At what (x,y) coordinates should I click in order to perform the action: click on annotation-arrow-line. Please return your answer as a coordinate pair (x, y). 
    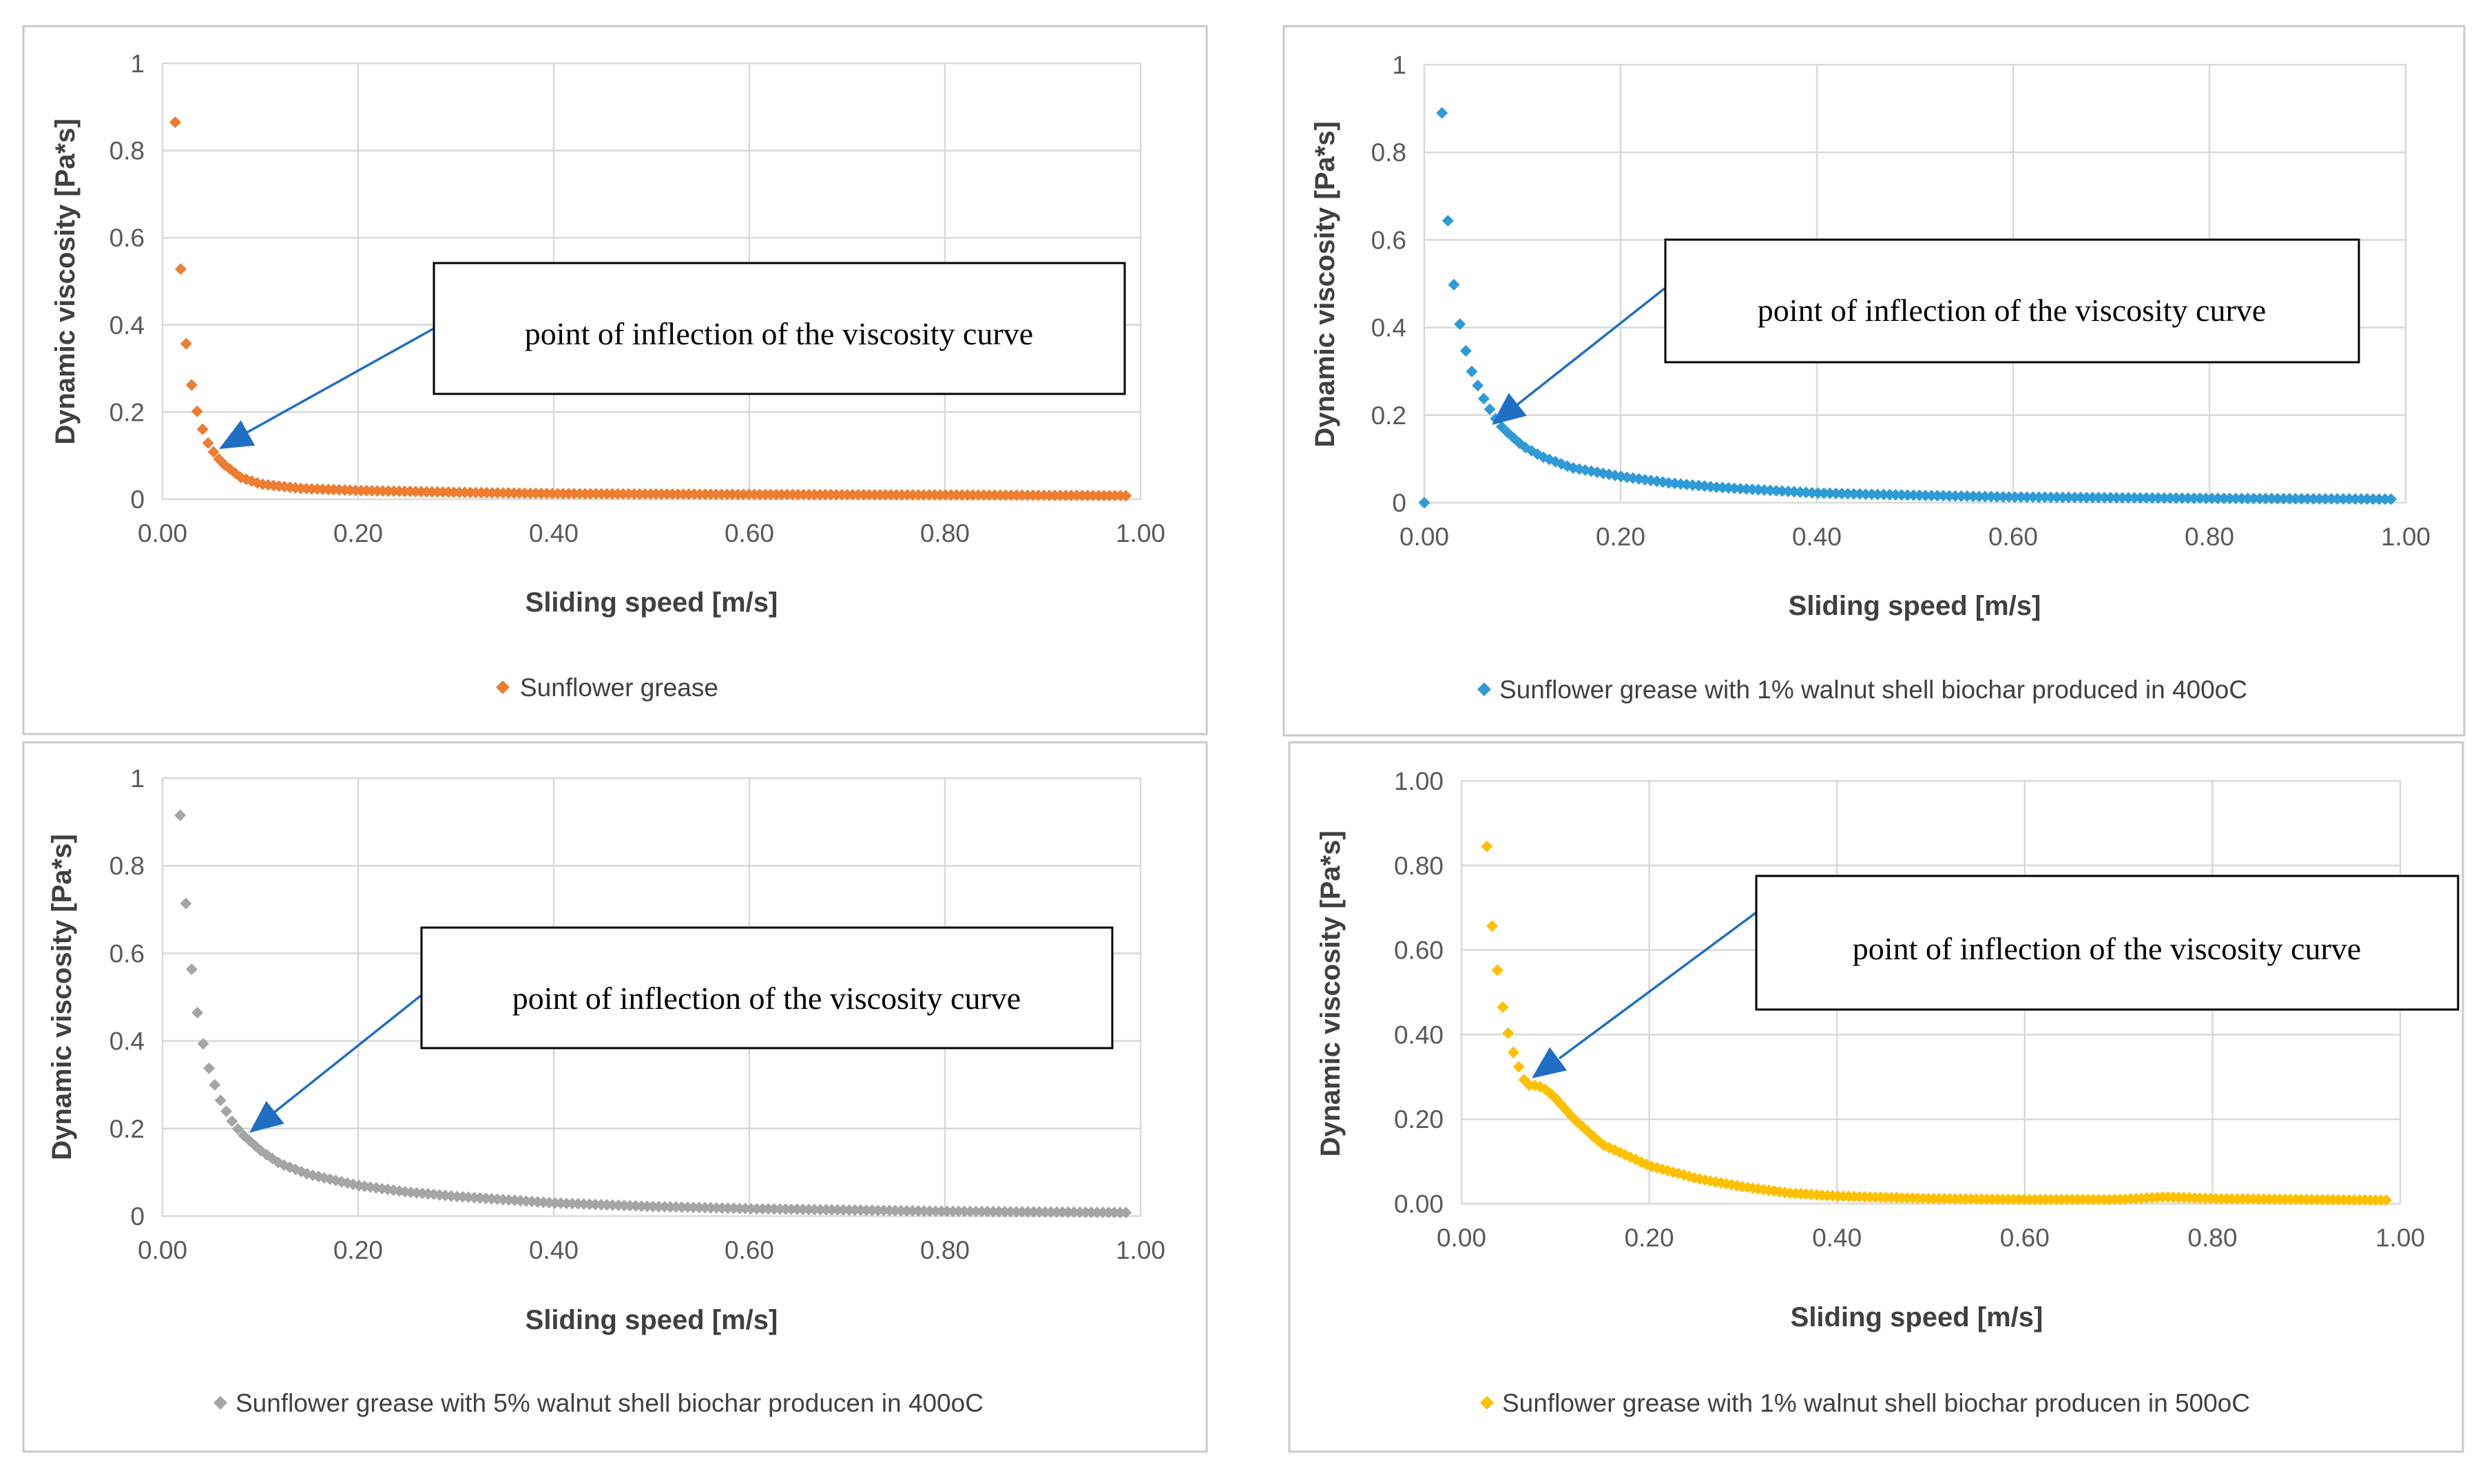
    Looking at the image, I should click on (347, 1055).